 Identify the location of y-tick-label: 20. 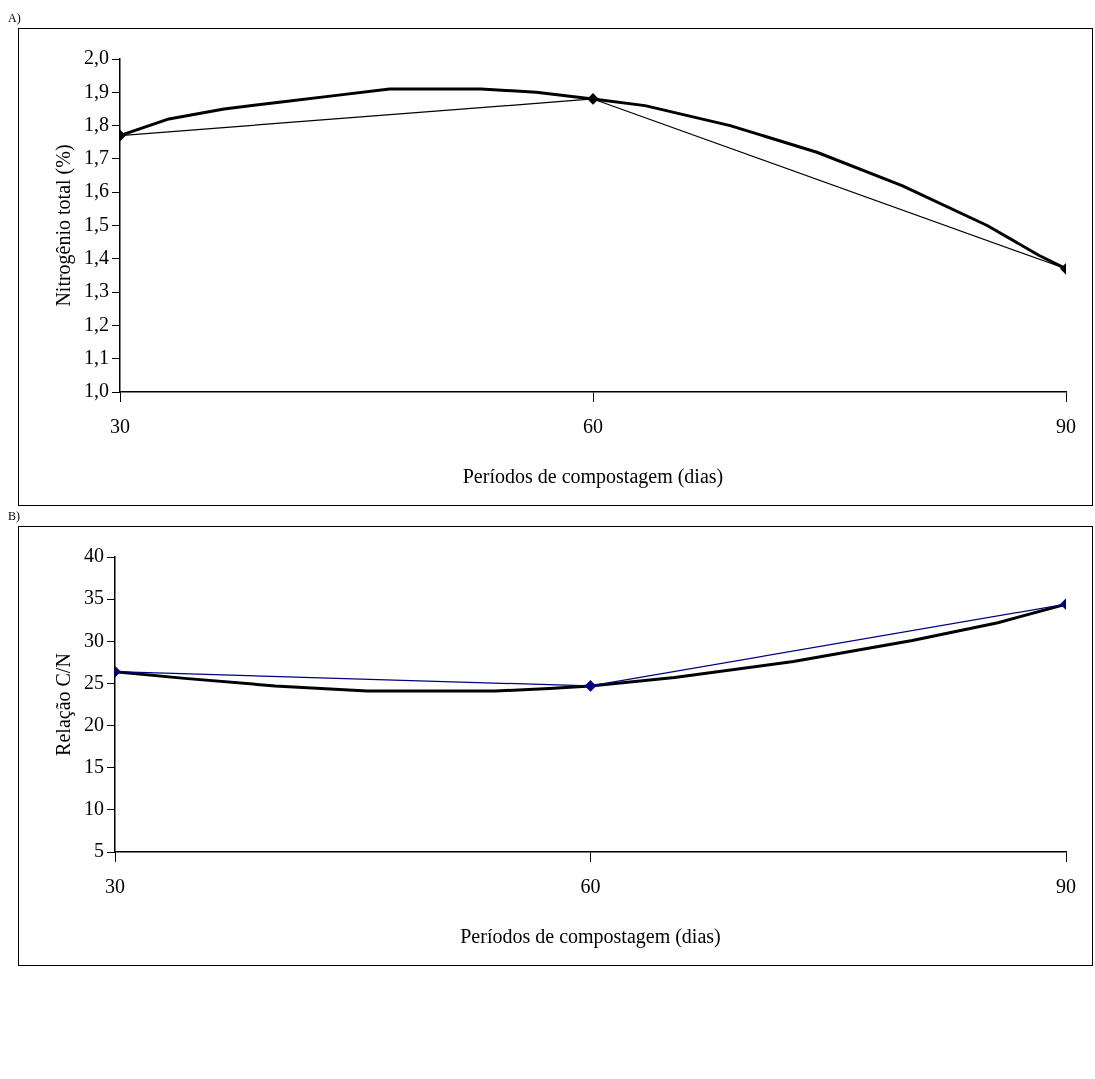
(94, 723).